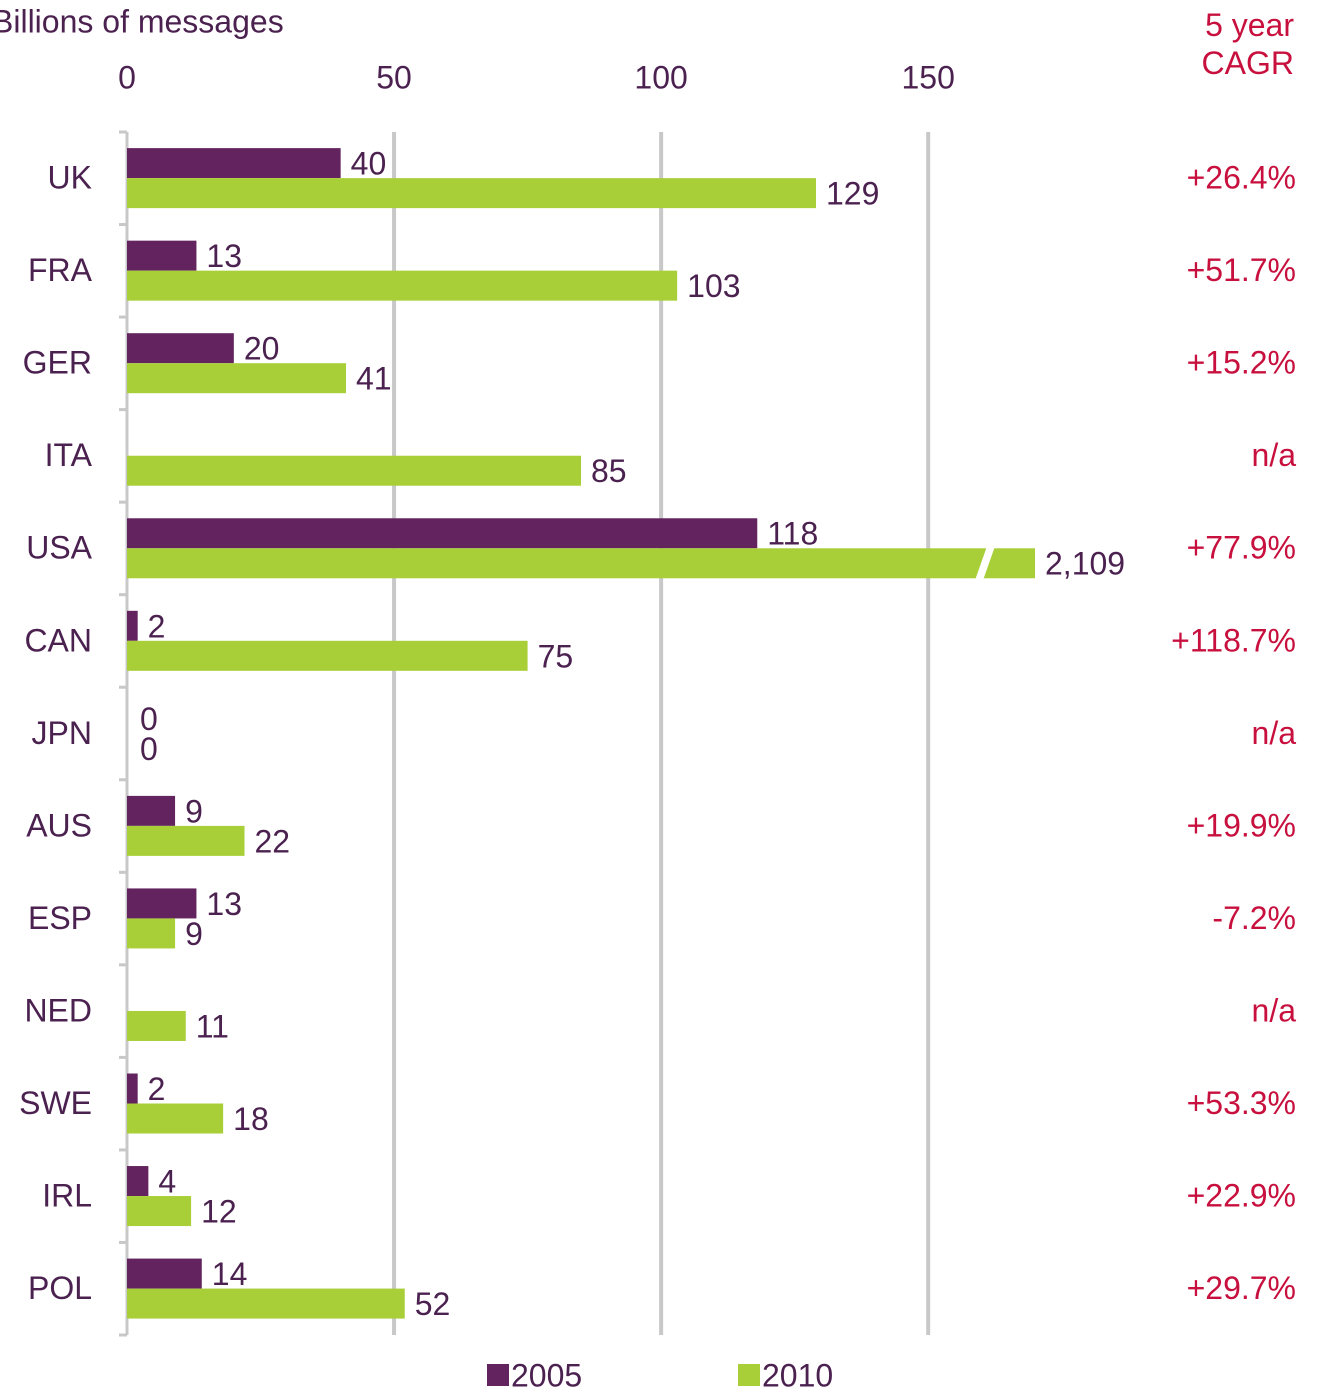  What do you see at coordinates (797, 1375) in the screenshot?
I see `legend-label: 2010` at bounding box center [797, 1375].